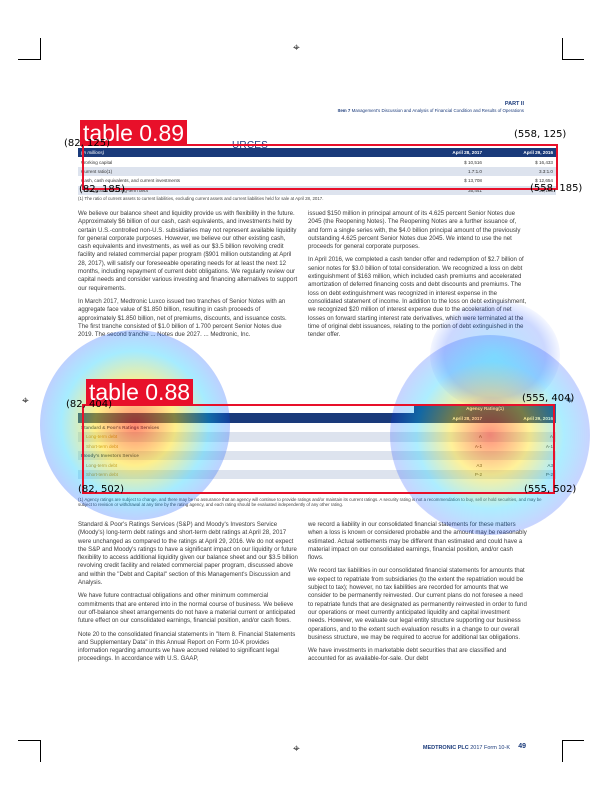 The image size is (600, 800). What do you see at coordinates (246, 418) in the screenshot?
I see `column-header` at bounding box center [246, 418].